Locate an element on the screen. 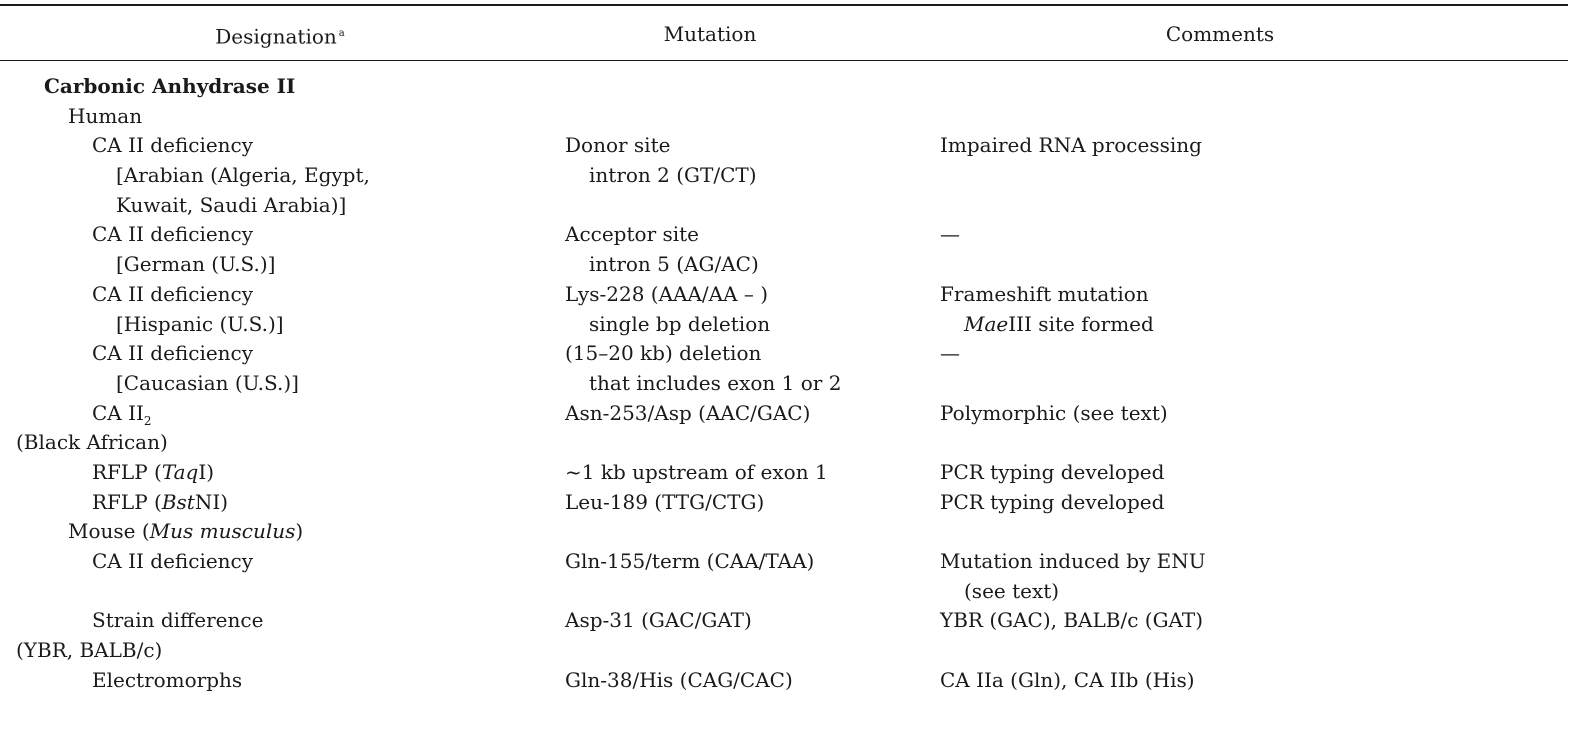 Image resolution: width=1580 pixels, height=730 pixels. table-top-rule is located at coordinates (784, 5).